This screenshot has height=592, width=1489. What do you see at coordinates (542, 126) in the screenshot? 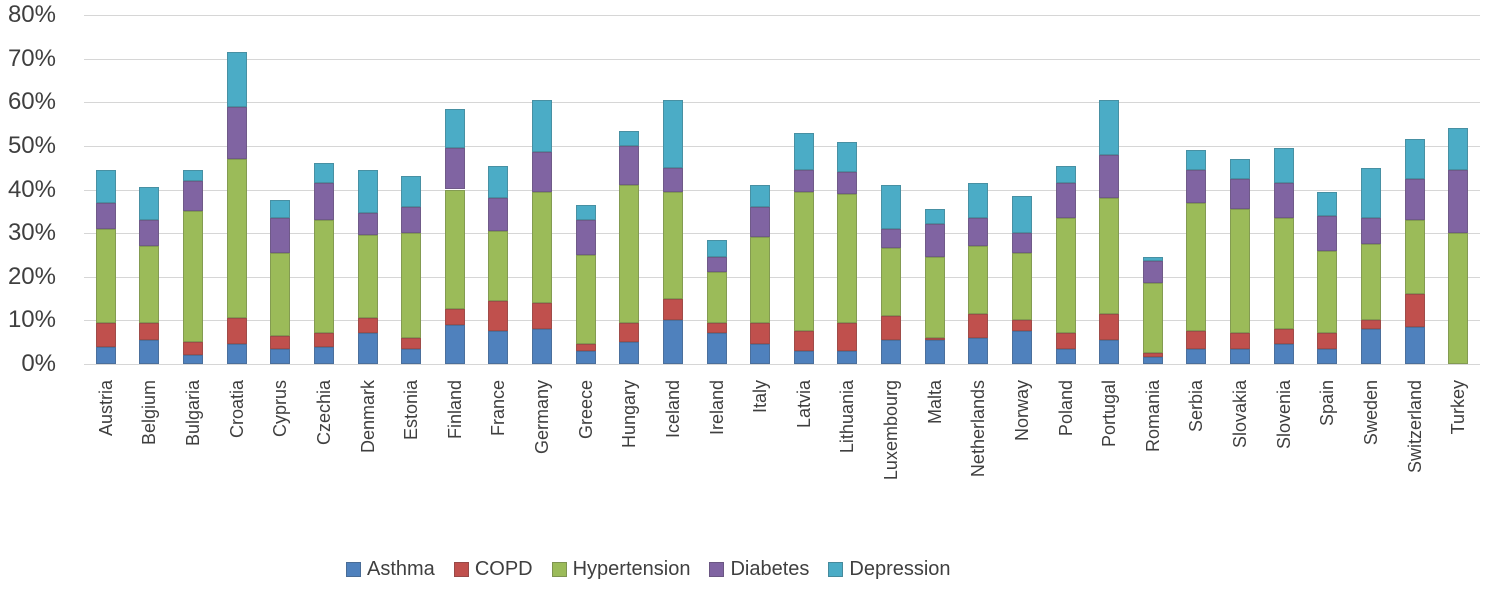
I see `bar-segment-depression-germany` at bounding box center [542, 126].